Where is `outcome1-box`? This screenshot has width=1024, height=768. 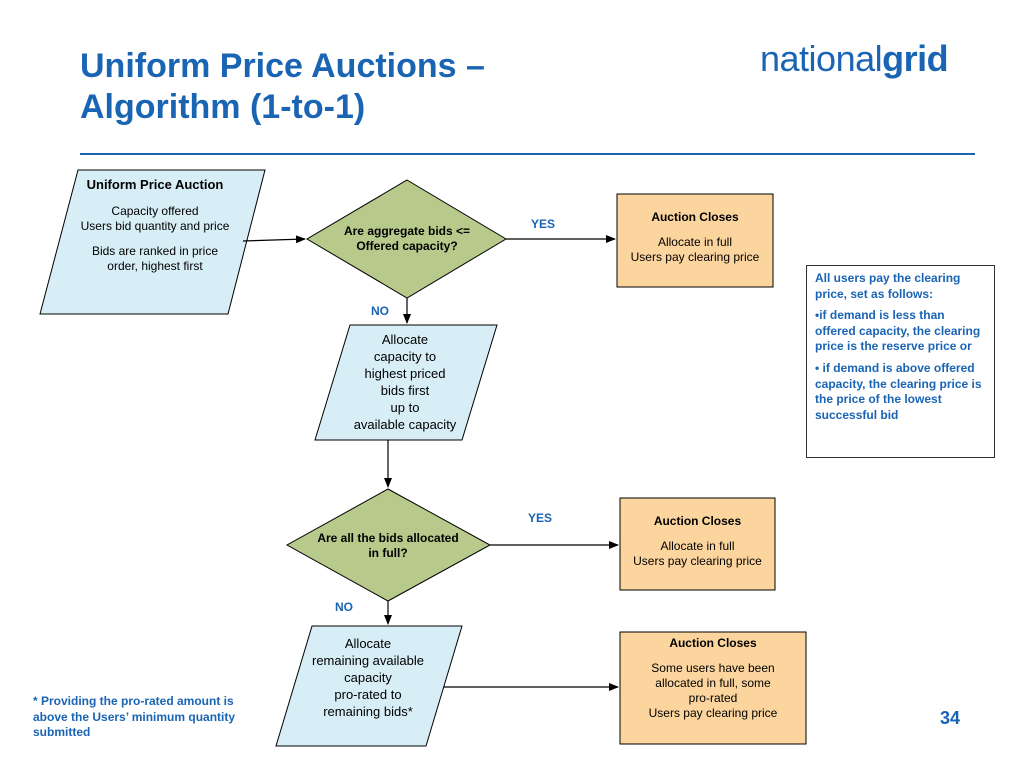
outcome1-box is located at coordinates (695, 240).